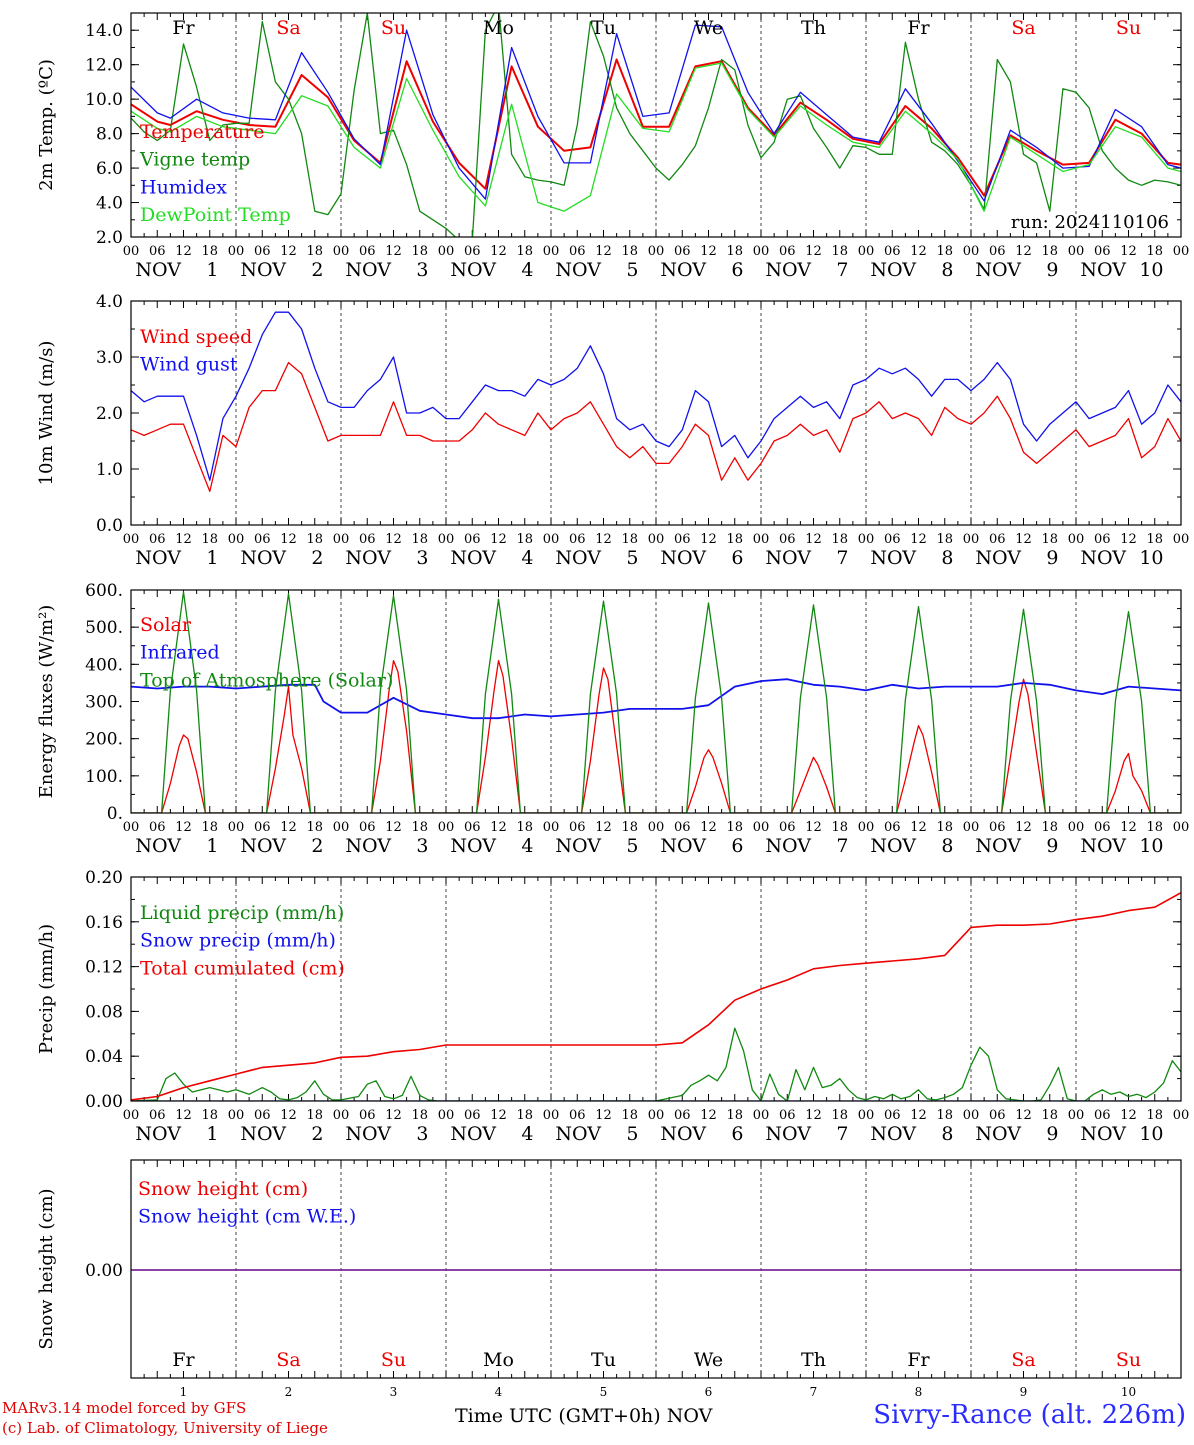 This screenshot has height=1445, width=1194. I want to click on y-tick-label: 100., so click(104, 777).